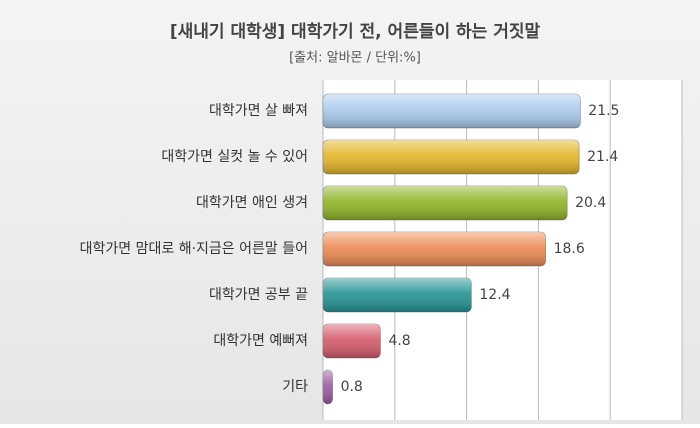  Describe the element at coordinates (260, 341) in the screenshot. I see `y-tick-label: 대학가면 예뻐져` at that location.